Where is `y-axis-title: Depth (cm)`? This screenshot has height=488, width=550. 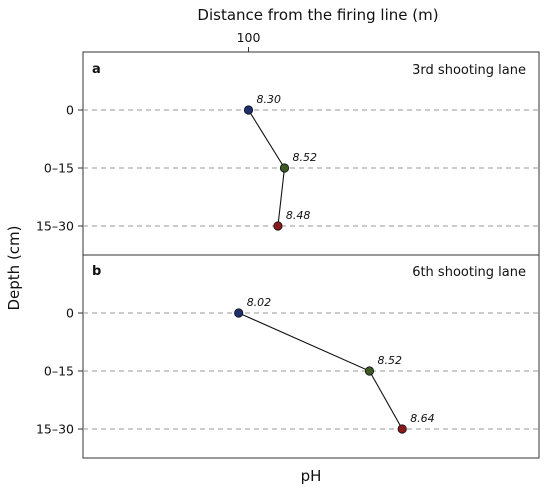 y-axis-title: Depth (cm) is located at coordinates (14, 267).